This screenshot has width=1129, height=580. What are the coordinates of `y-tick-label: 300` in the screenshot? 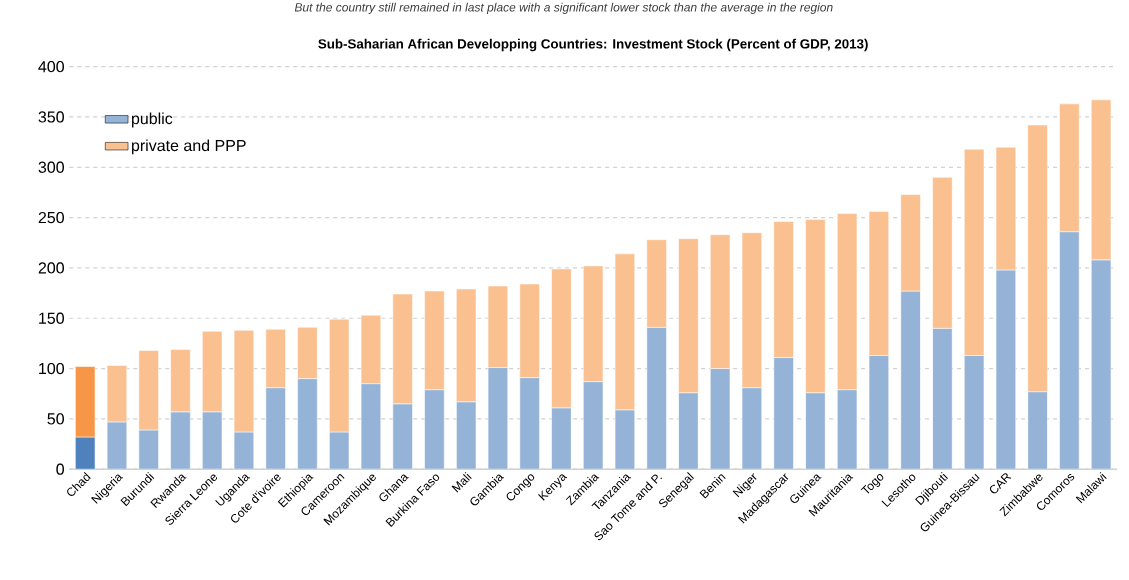 It's located at (51, 167).